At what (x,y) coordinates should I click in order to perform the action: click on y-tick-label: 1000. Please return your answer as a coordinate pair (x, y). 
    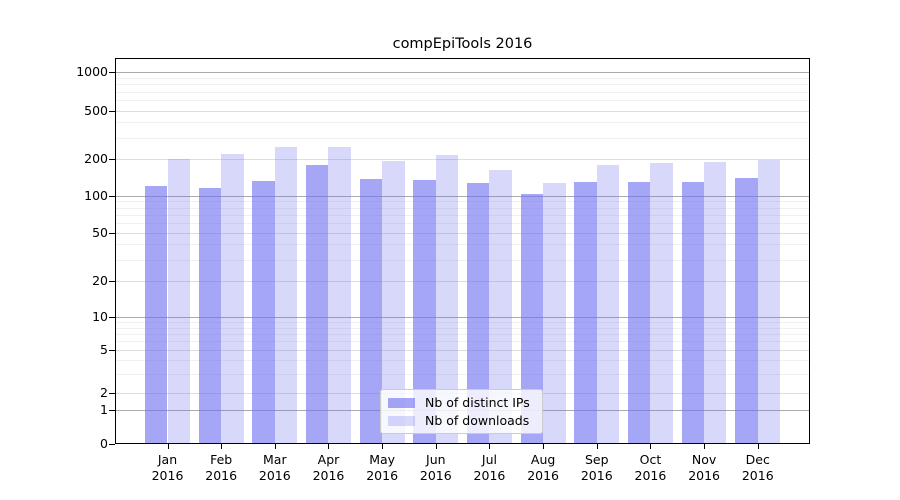
    Looking at the image, I should click on (92, 71).